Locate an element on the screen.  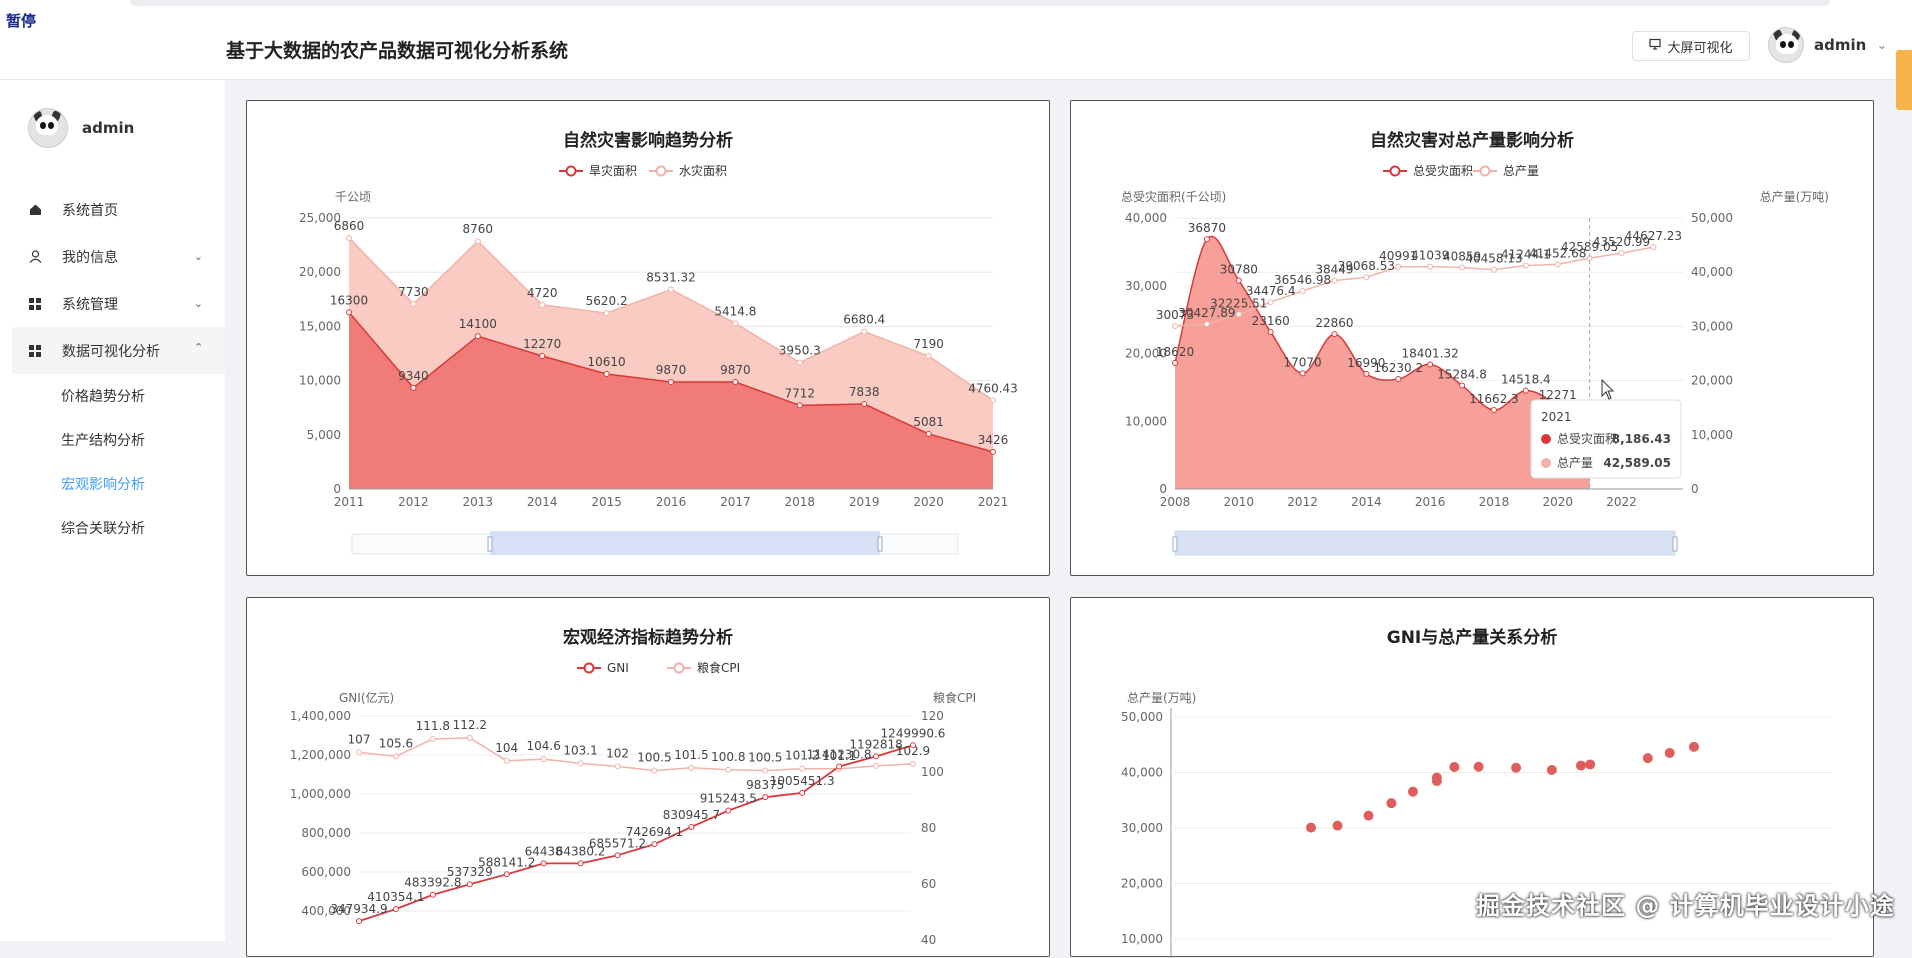
x-tick-label: 2018 is located at coordinates (1494, 502).